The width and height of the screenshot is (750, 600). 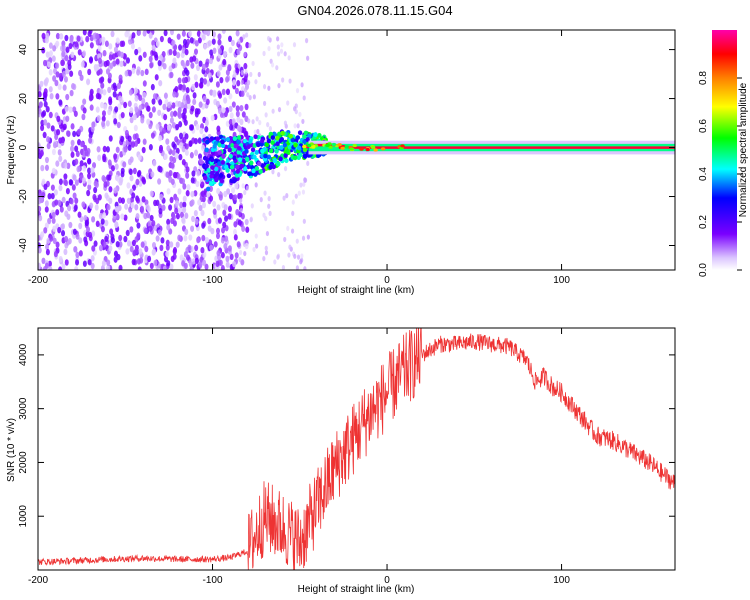 I want to click on x-tick-label: -200, so click(x=38, y=280).